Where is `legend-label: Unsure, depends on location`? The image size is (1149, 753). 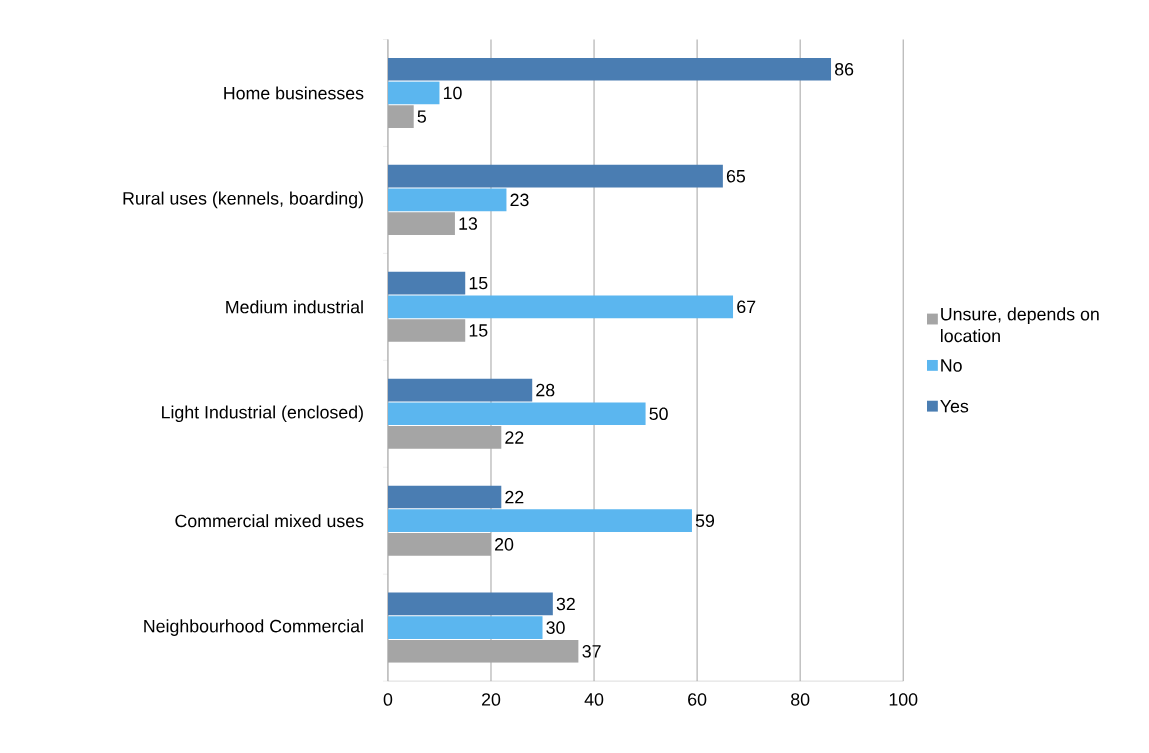
legend-label: Unsure, depends on location is located at coordinates (1020, 325).